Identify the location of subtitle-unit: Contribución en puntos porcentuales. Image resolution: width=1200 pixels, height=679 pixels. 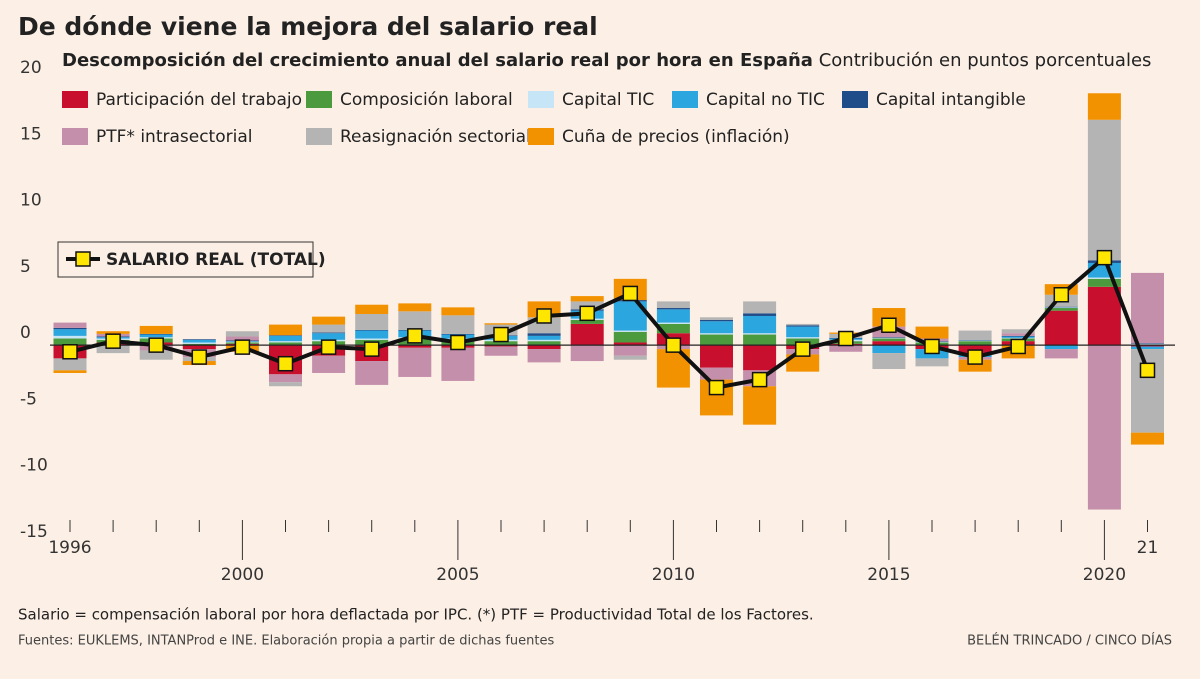
(985, 60).